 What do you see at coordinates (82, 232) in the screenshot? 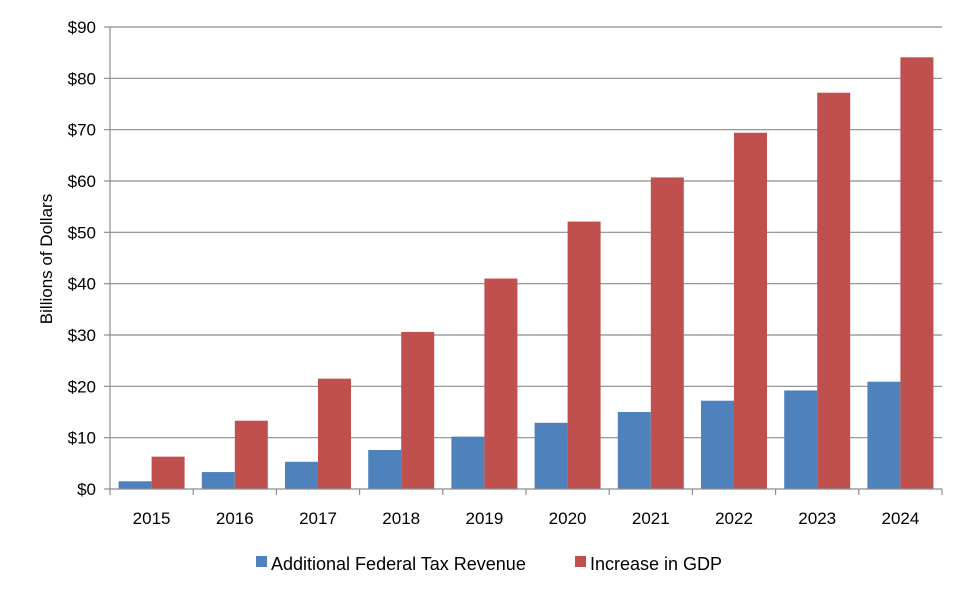
I see `y-tick-label: $50` at bounding box center [82, 232].